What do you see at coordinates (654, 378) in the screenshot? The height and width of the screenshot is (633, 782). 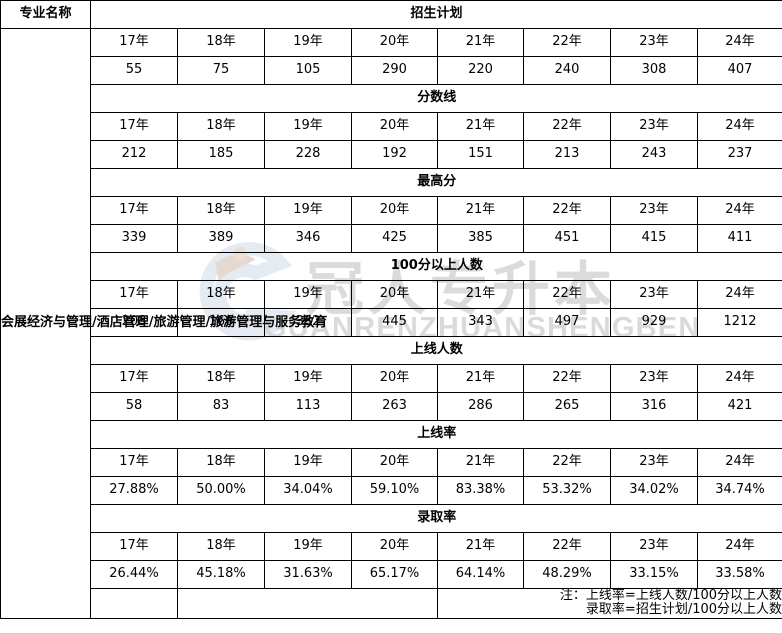 I see `year-header-4-6: 23年` at bounding box center [654, 378].